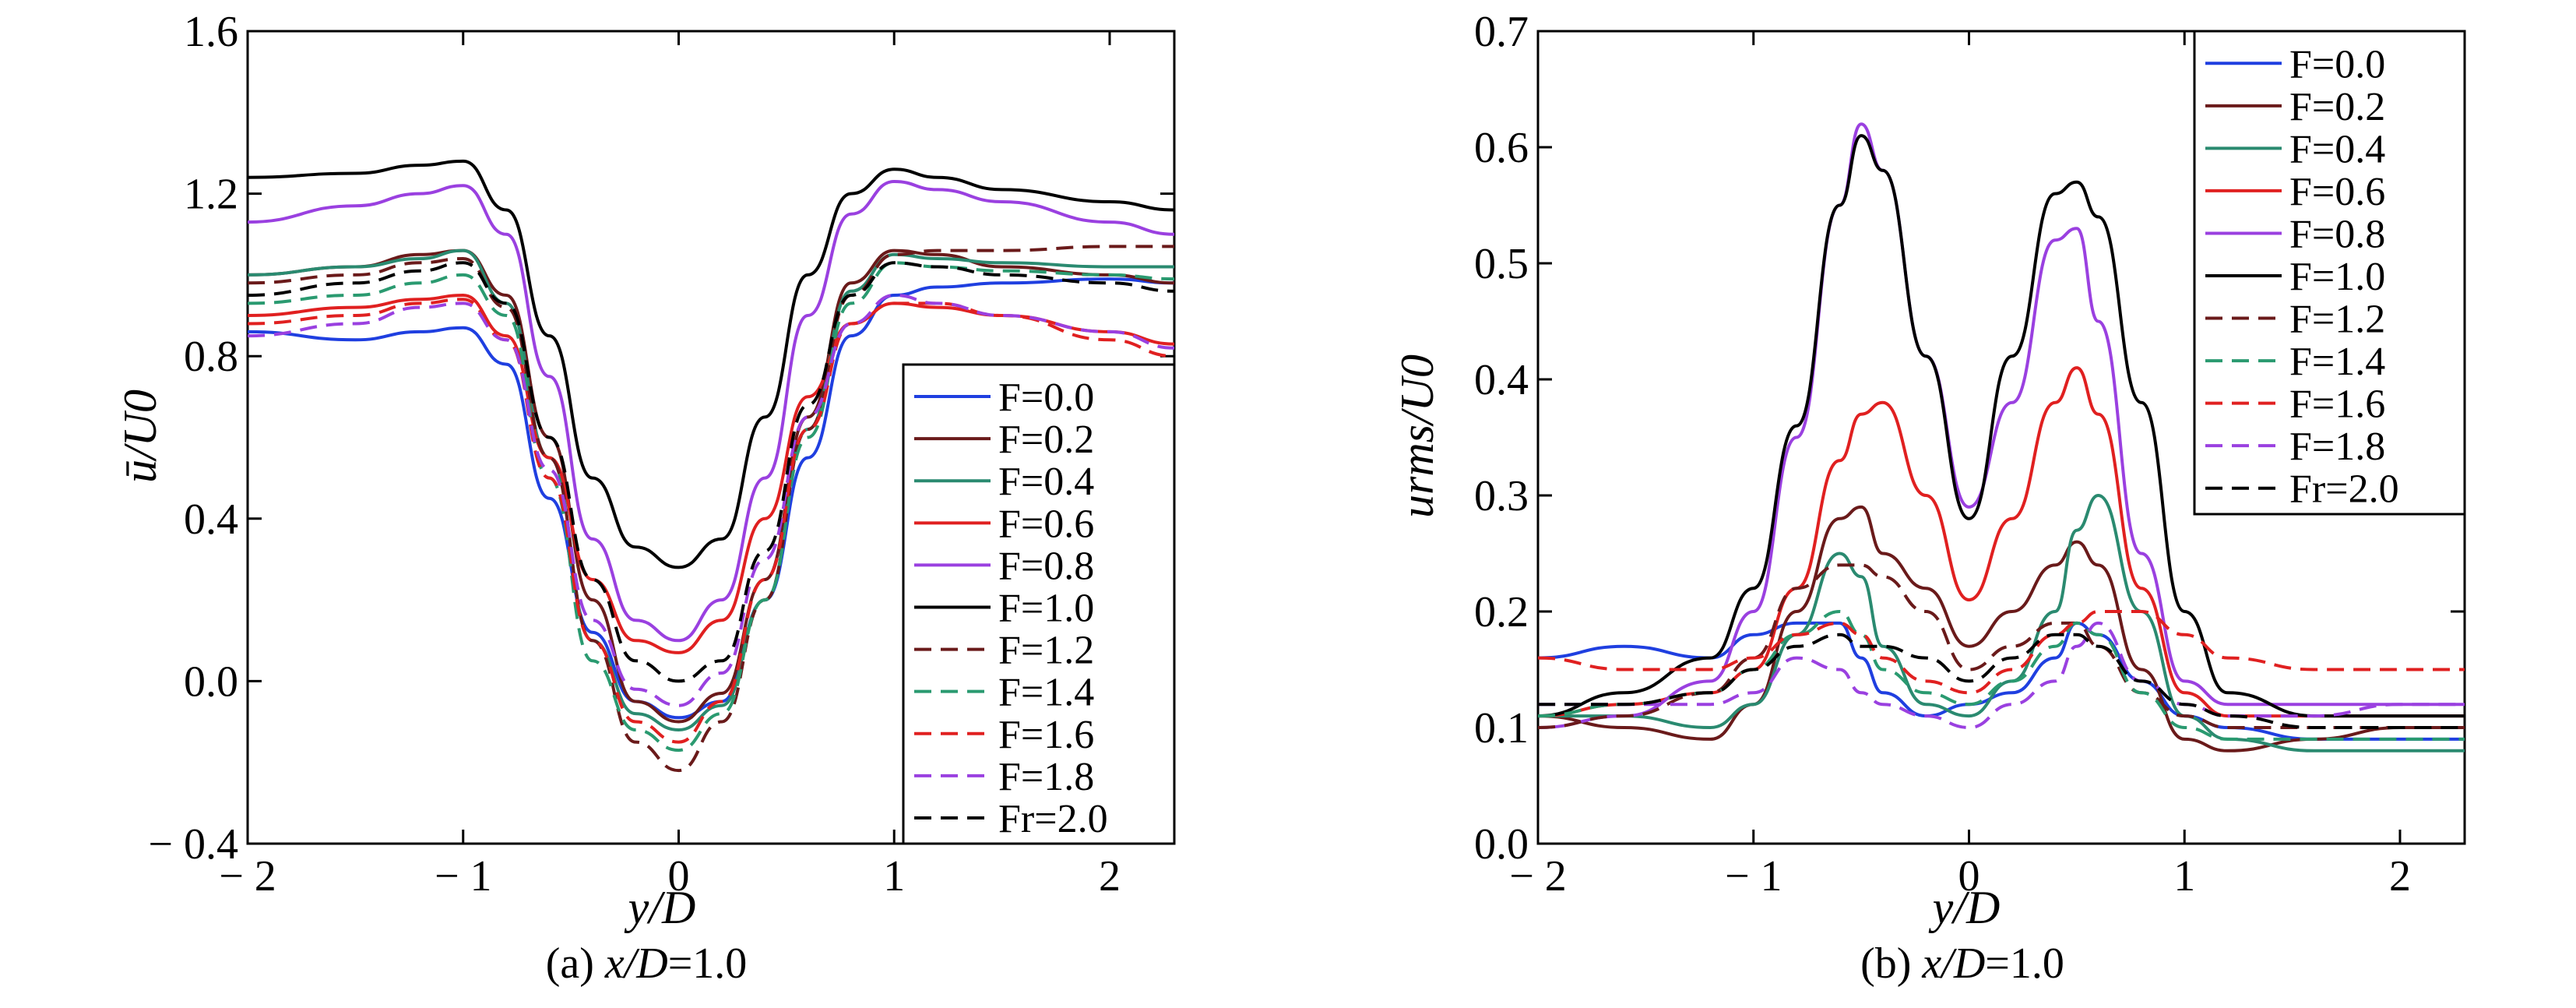  What do you see at coordinates (1501, 612) in the screenshot?
I see `y-tick-label: 0.2` at bounding box center [1501, 612].